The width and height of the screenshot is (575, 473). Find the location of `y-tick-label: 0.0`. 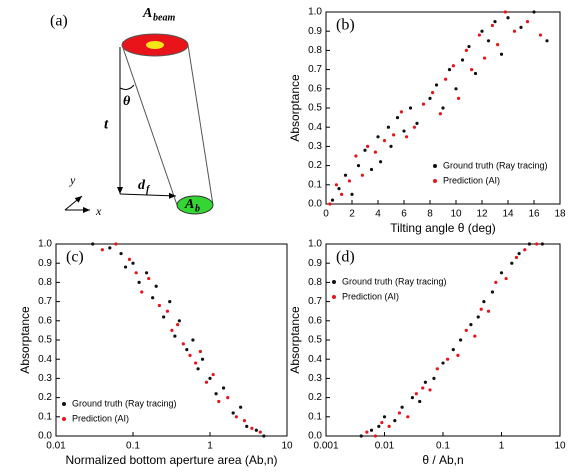

y-tick-label: 0.0 is located at coordinates (315, 436).